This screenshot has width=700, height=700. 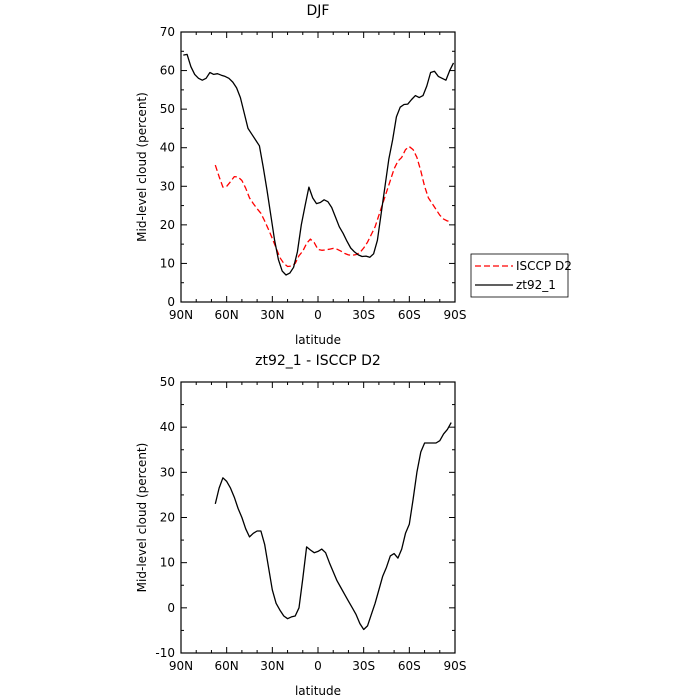 What do you see at coordinates (167, 71) in the screenshot?
I see `y-tick-label: 60` at bounding box center [167, 71].